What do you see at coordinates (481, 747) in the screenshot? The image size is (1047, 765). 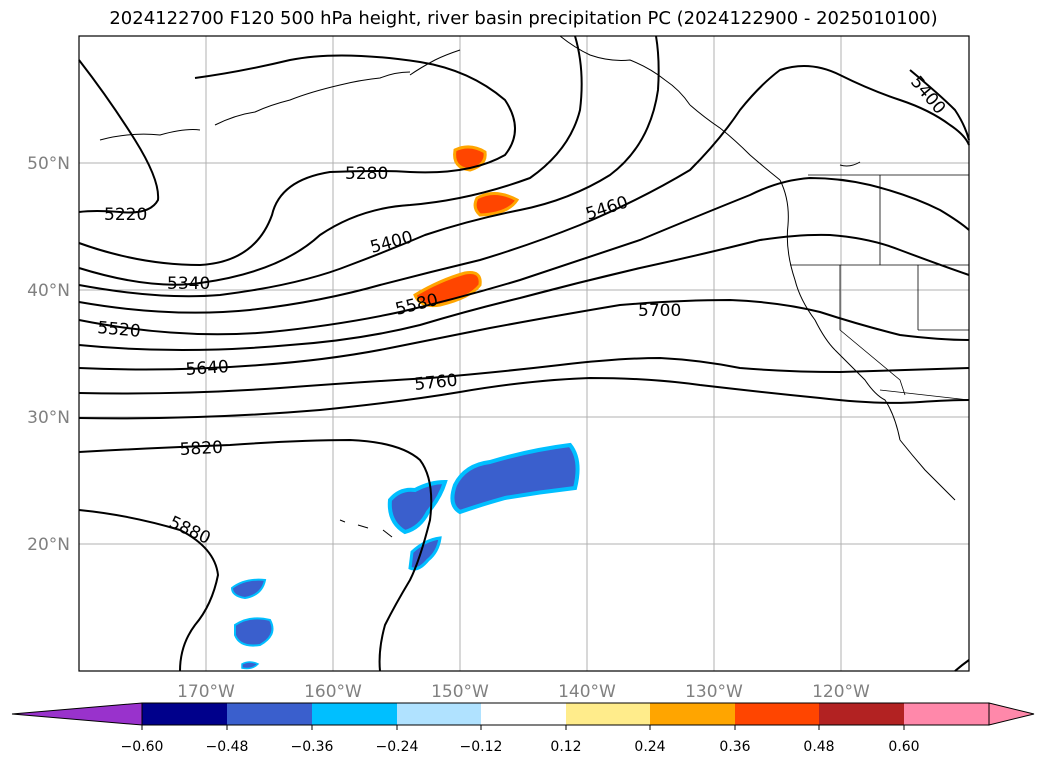 I see `colorbar-tick-label: −0.12` at bounding box center [481, 747].